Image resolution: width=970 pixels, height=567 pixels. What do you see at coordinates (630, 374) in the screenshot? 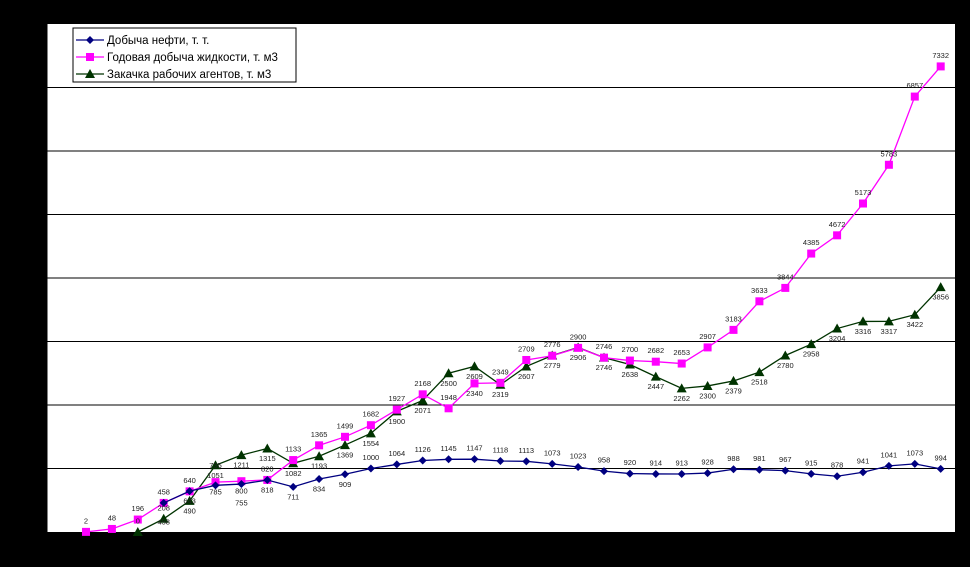
I see `data-label: 2638` at bounding box center [630, 374].